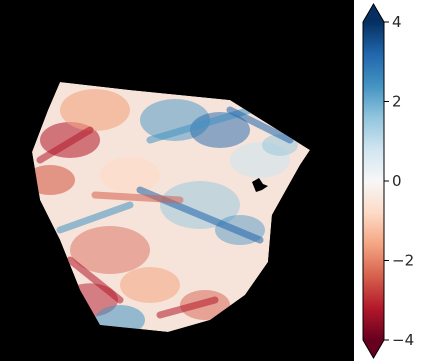  Describe the element at coordinates (260, 185) in the screenshot. I see `nodata-hole` at that location.